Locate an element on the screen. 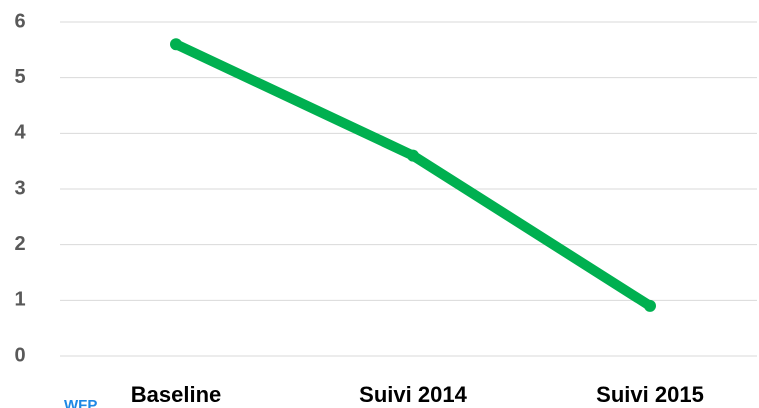 This screenshot has width=759, height=408. y-tick-label: 5 is located at coordinates (19, 77).